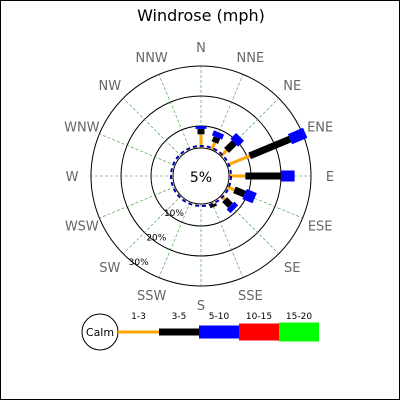  I want to click on direction-label-n: N, so click(201, 48).